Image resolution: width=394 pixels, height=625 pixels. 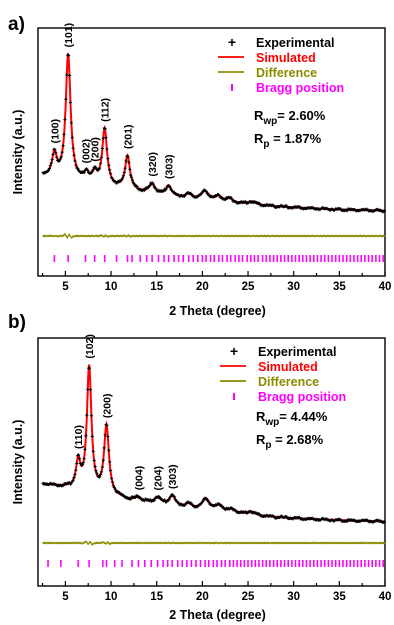 What do you see at coordinates (290, 117) in the screenshot?
I see `fit-statistic: Rwp= 2.60%` at bounding box center [290, 117].